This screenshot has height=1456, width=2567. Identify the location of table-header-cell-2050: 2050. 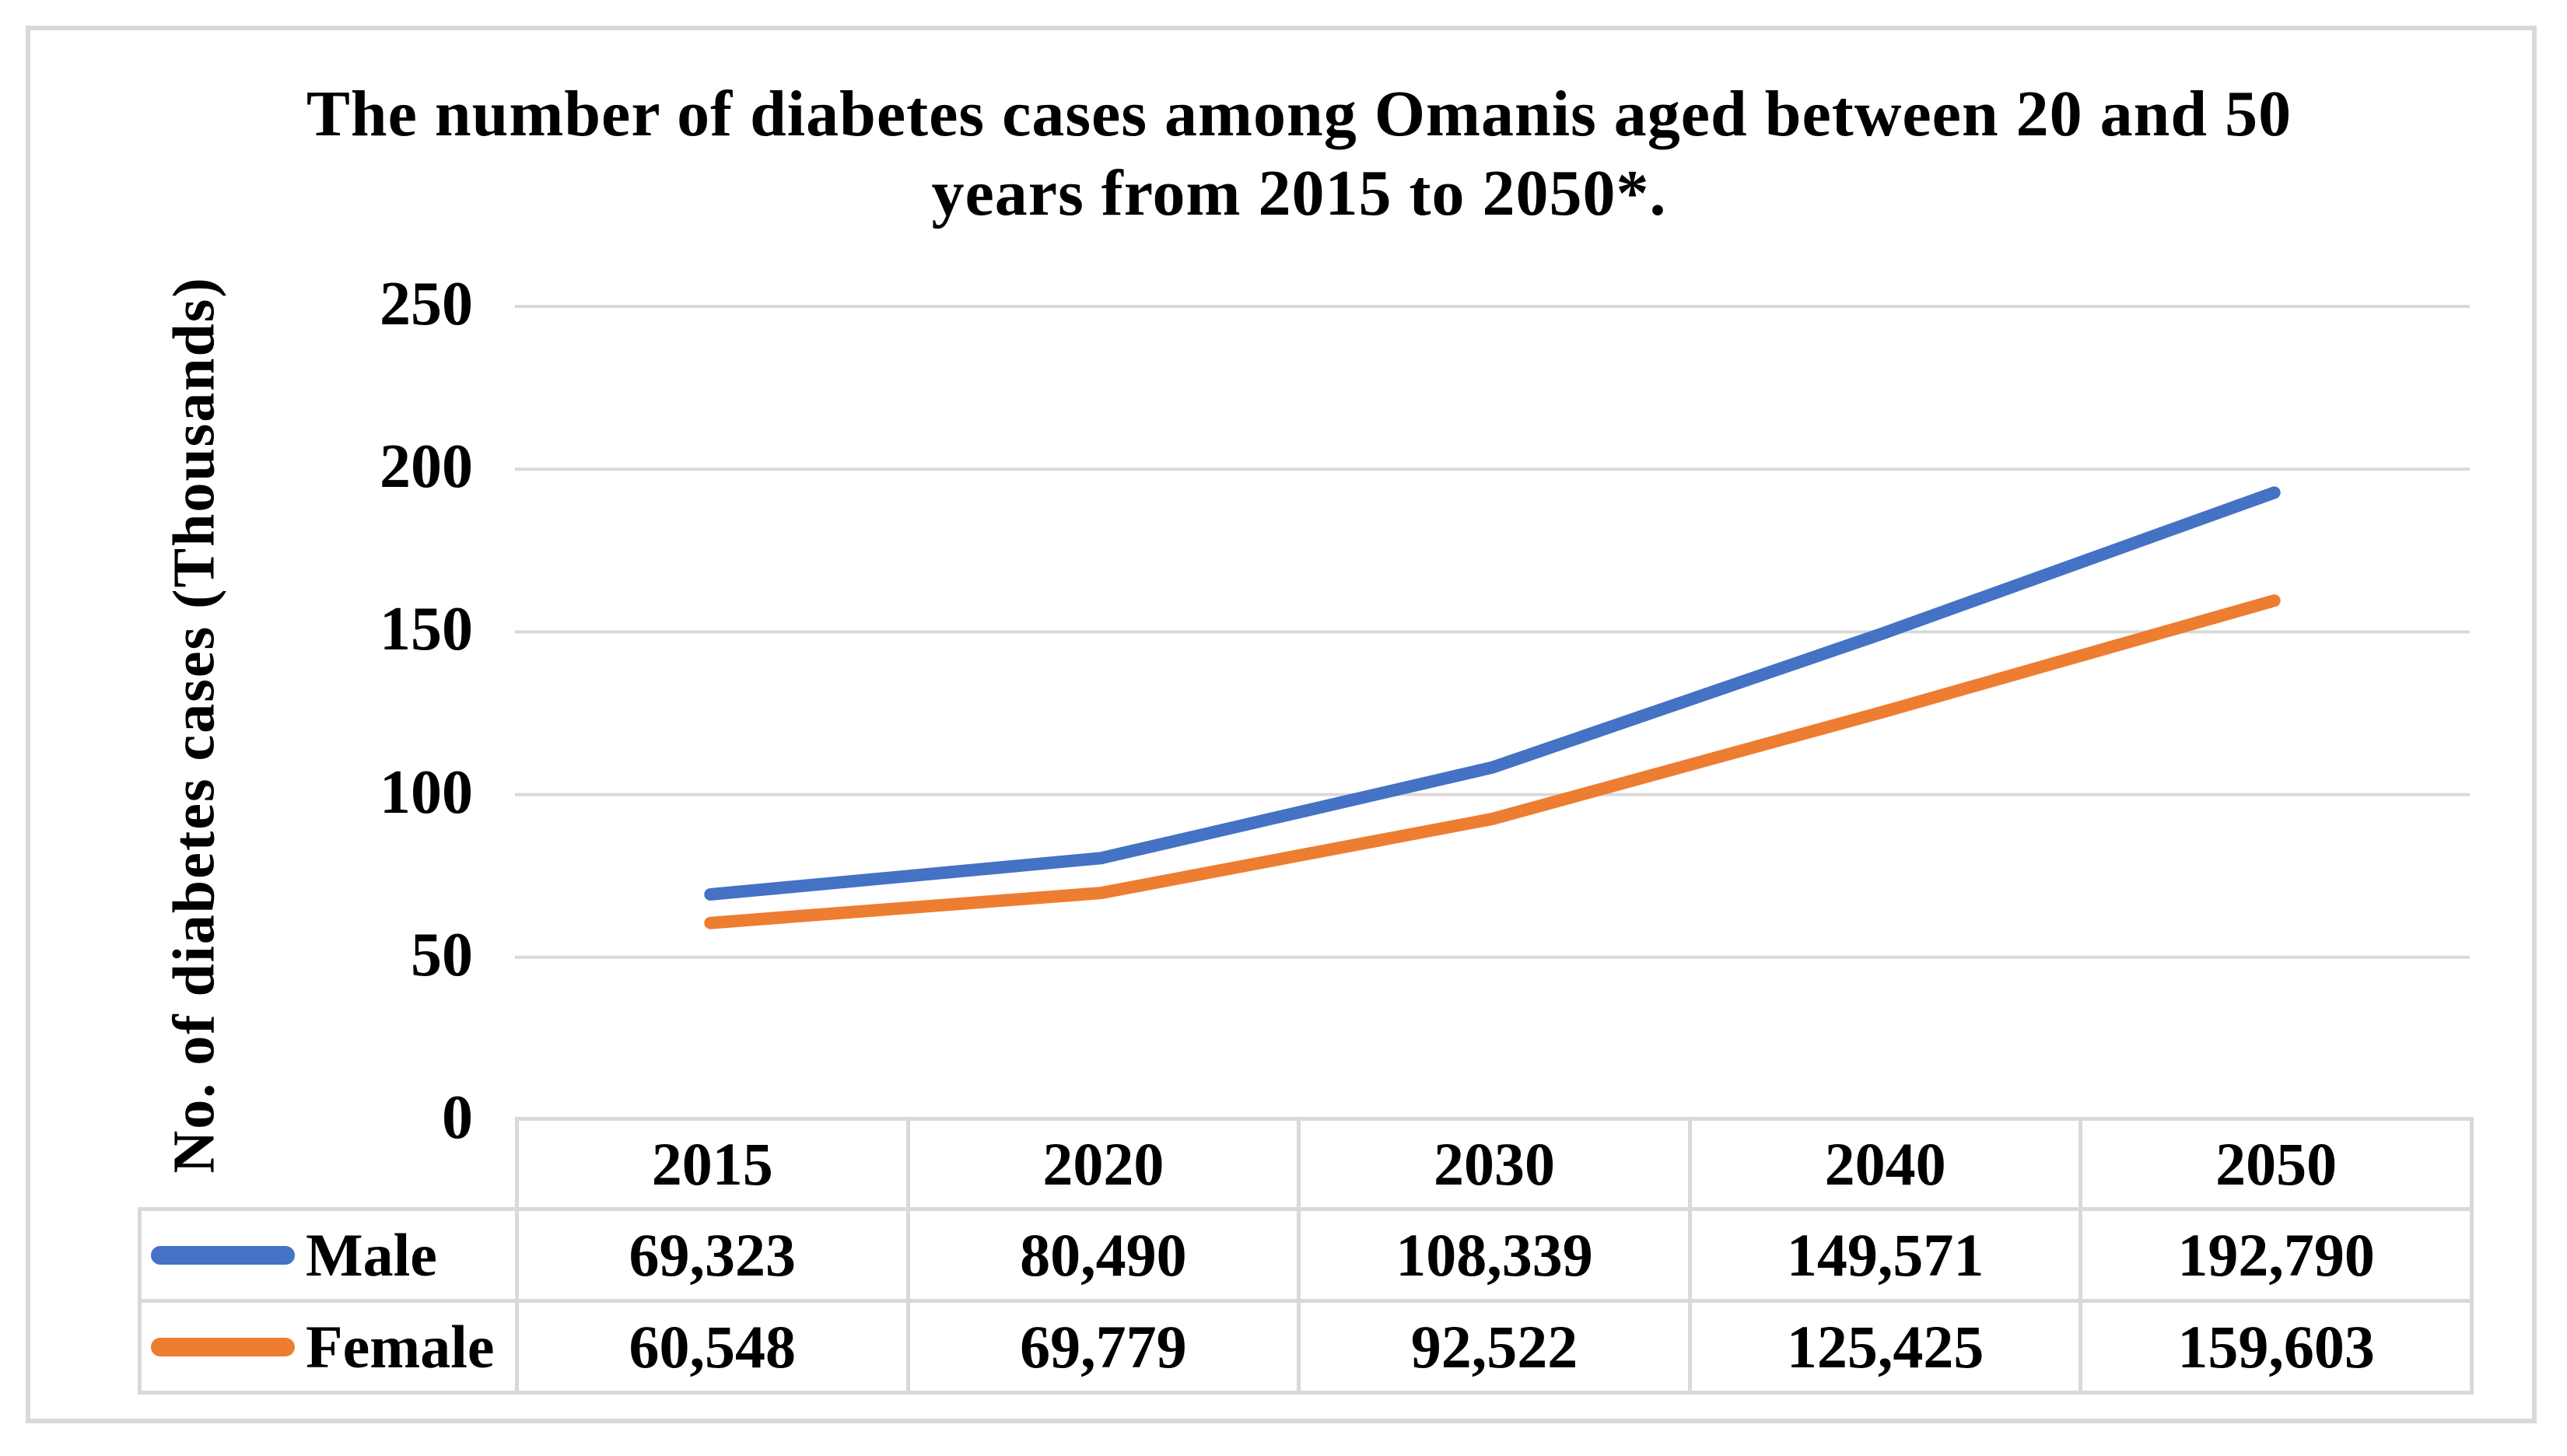
(2276, 1164).